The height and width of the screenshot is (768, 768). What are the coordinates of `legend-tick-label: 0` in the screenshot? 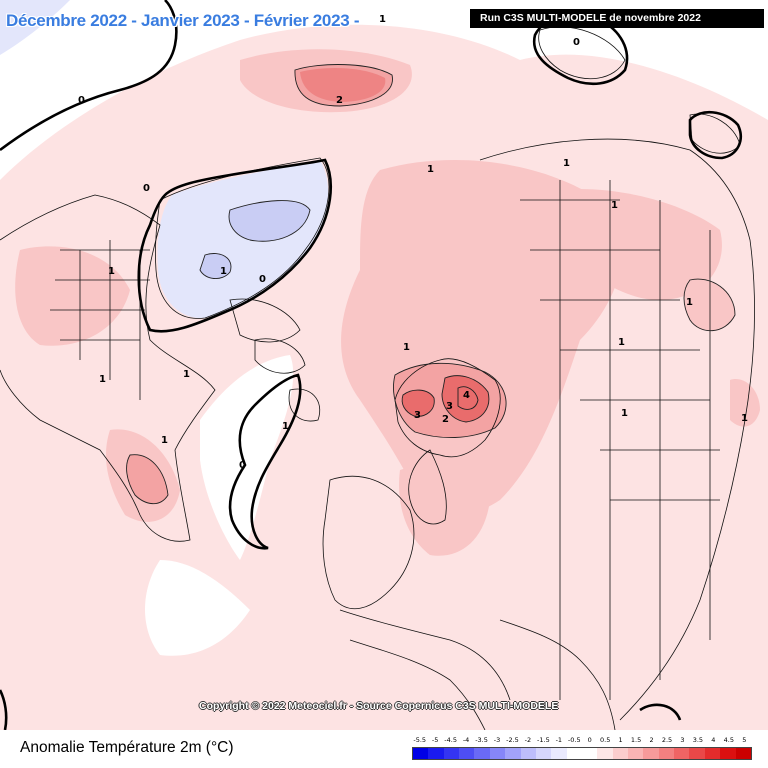 It's located at (589, 740).